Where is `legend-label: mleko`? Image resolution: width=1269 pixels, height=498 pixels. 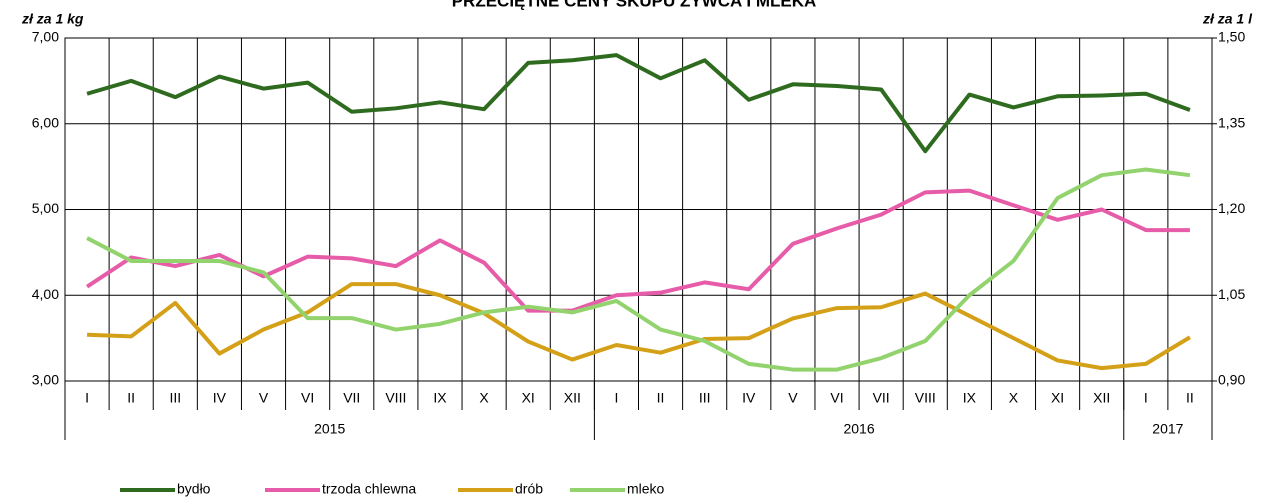
legend-label: mleko is located at coordinates (646, 489).